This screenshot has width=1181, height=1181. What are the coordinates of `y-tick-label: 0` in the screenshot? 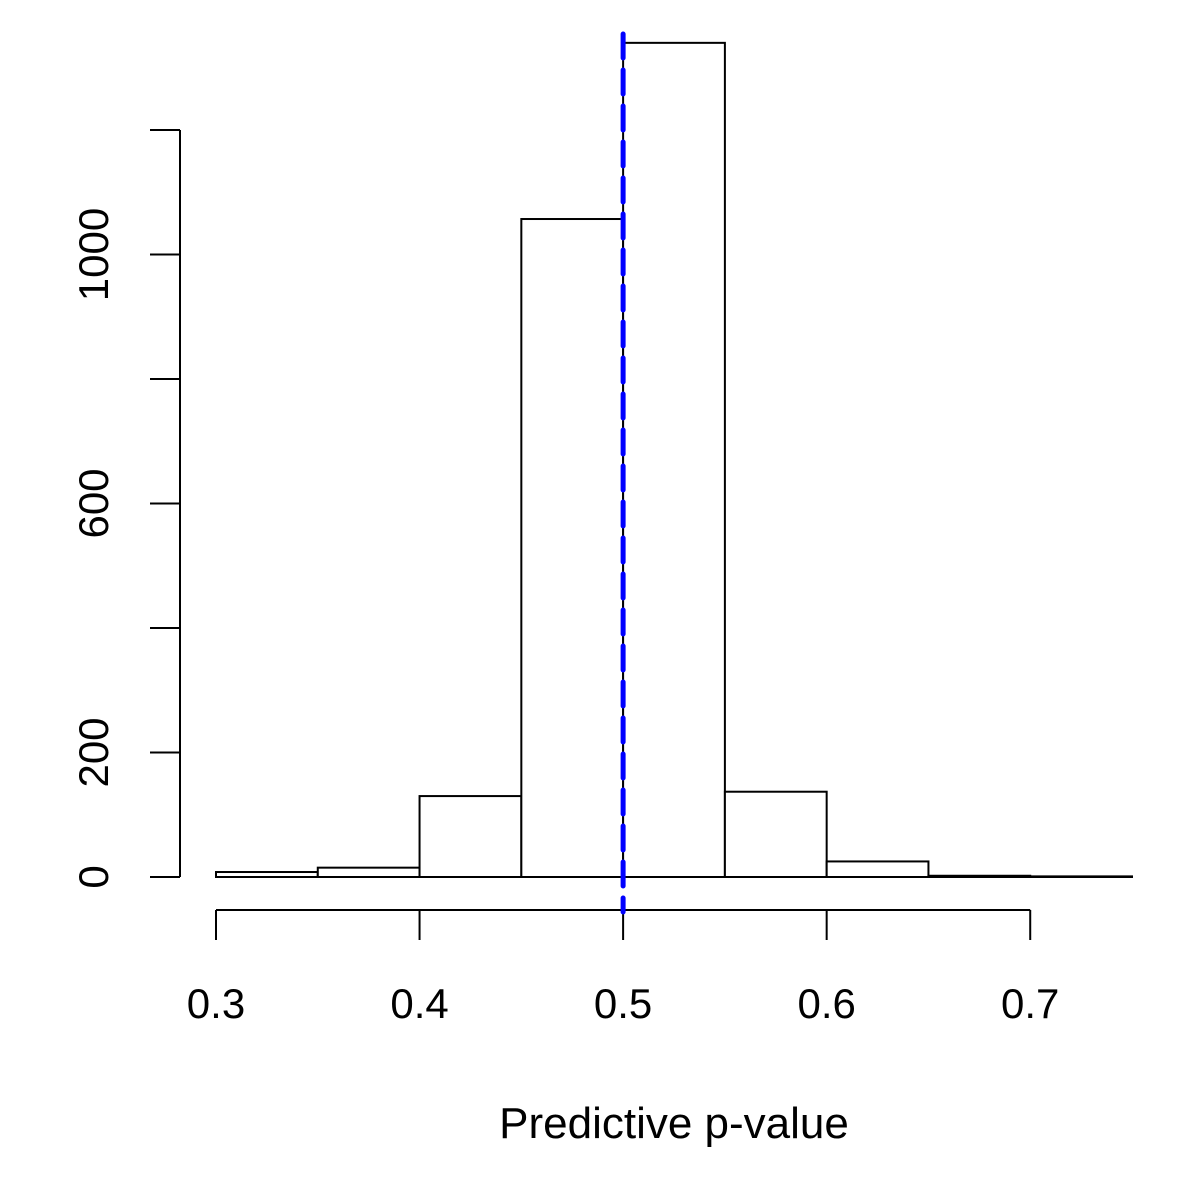 It's located at (93, 876).